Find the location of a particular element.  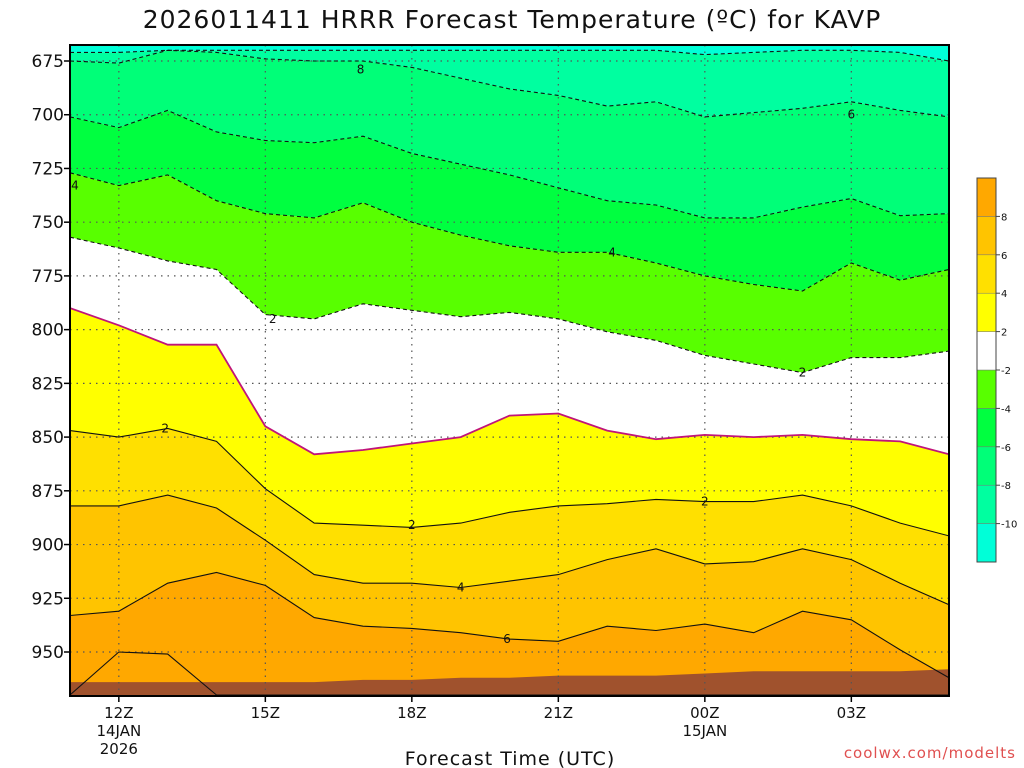

y-tick-label-900: 900 is located at coordinates (48, 546).